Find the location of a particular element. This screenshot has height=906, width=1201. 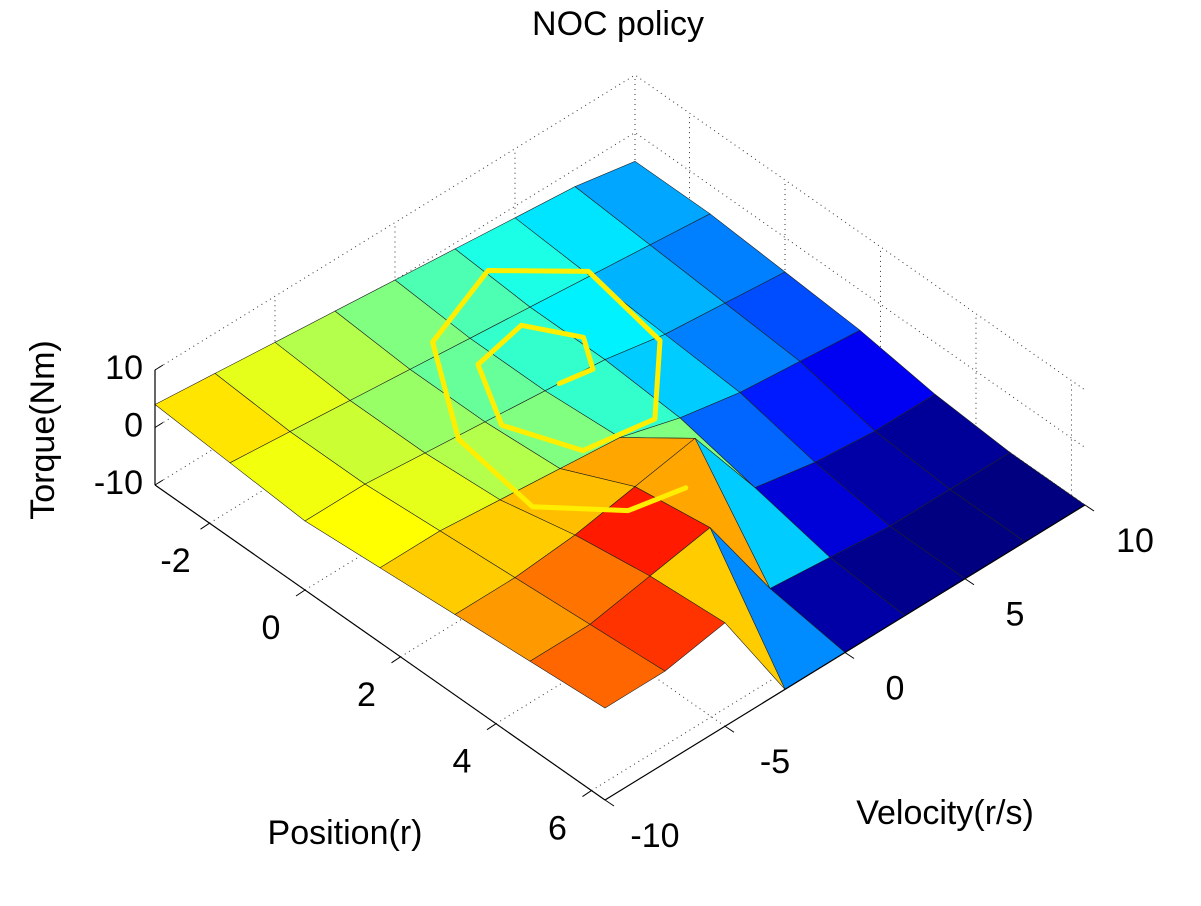

z-axis-label: Torque(Nm) is located at coordinates (43, 429).